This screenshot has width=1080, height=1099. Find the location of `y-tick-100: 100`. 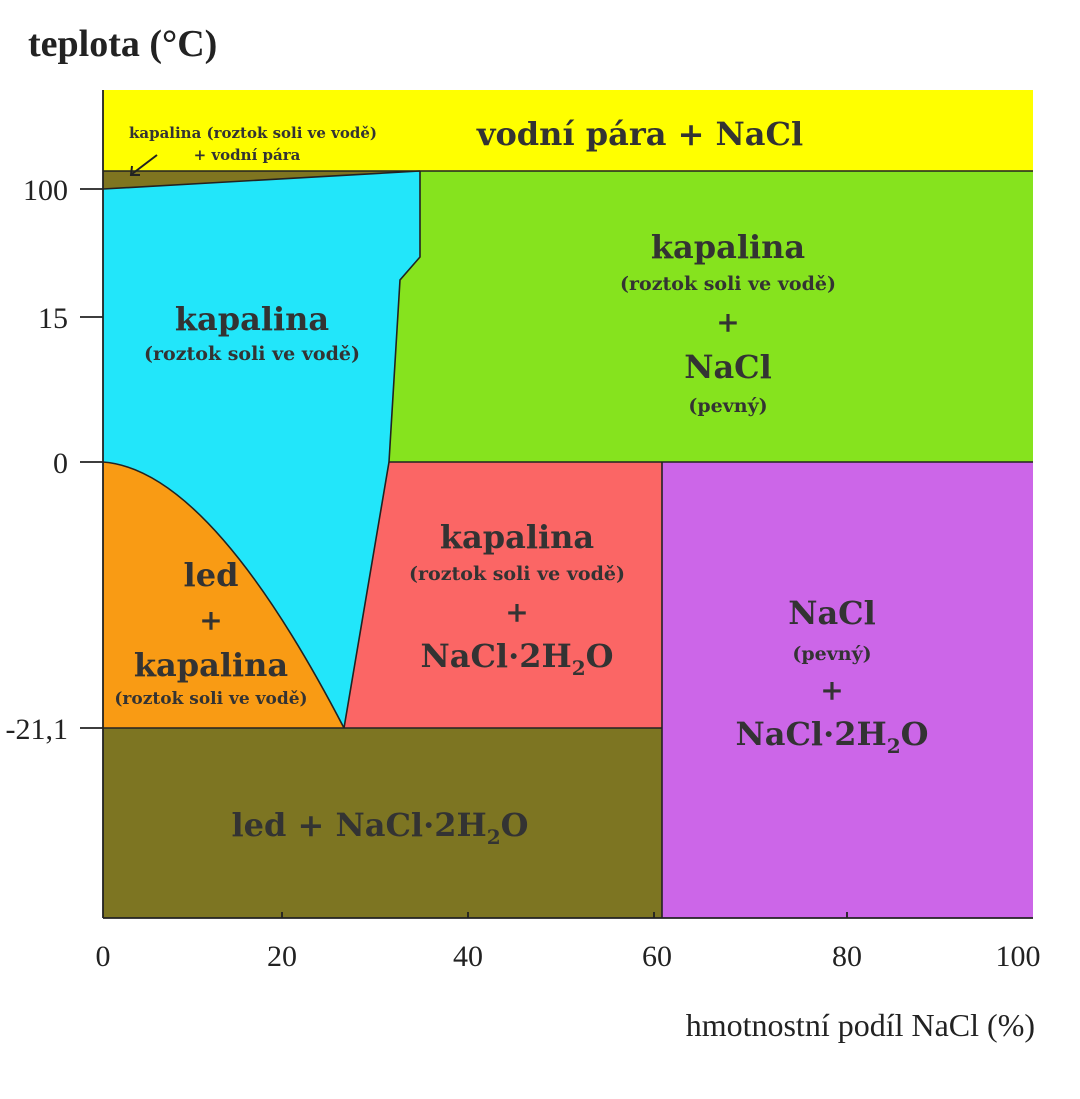

y-tick-100: 100 is located at coordinates (45, 190).